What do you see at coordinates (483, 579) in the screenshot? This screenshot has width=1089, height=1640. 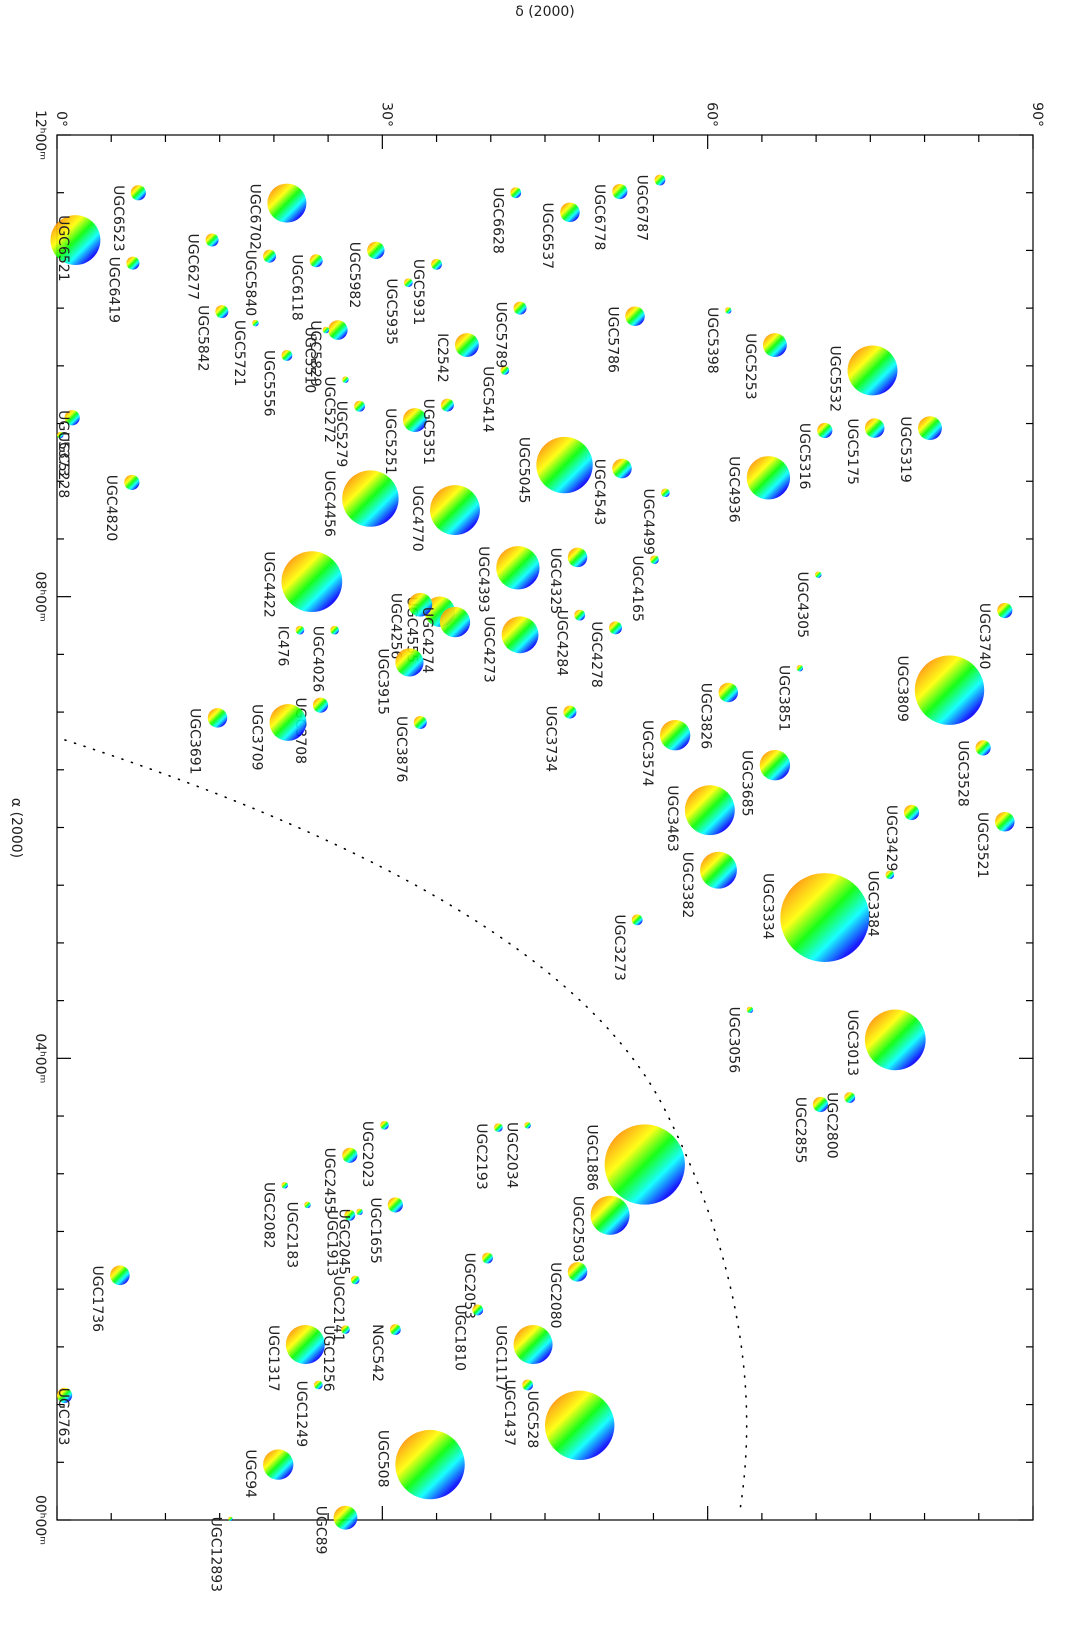 I see `galaxy-label: UGC4393` at bounding box center [483, 579].